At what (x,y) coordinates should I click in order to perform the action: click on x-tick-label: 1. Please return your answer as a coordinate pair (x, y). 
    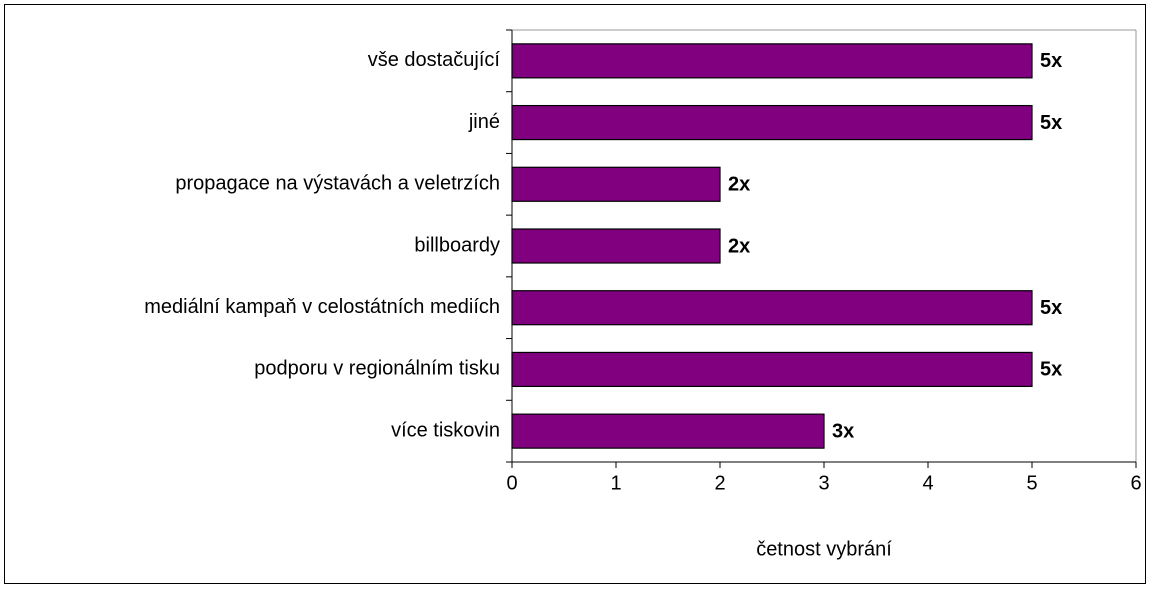
    Looking at the image, I should click on (615, 483).